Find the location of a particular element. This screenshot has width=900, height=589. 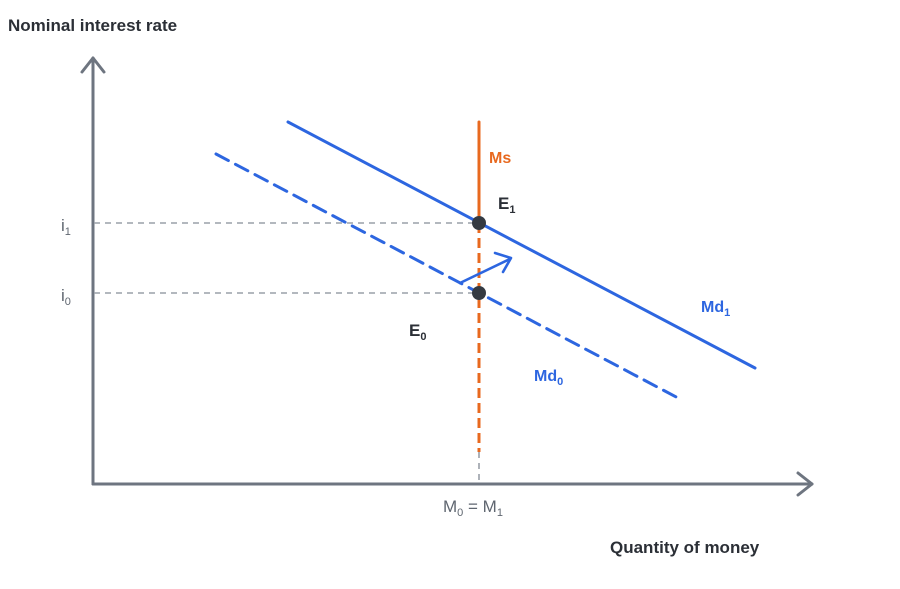

tick-i1-sub: 1 is located at coordinates (68, 232).